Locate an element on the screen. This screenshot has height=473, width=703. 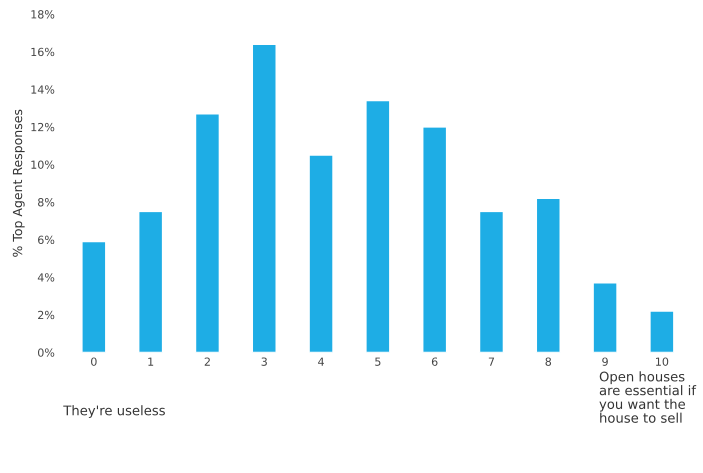
y-tick-label: 18% is located at coordinates (42, 14).